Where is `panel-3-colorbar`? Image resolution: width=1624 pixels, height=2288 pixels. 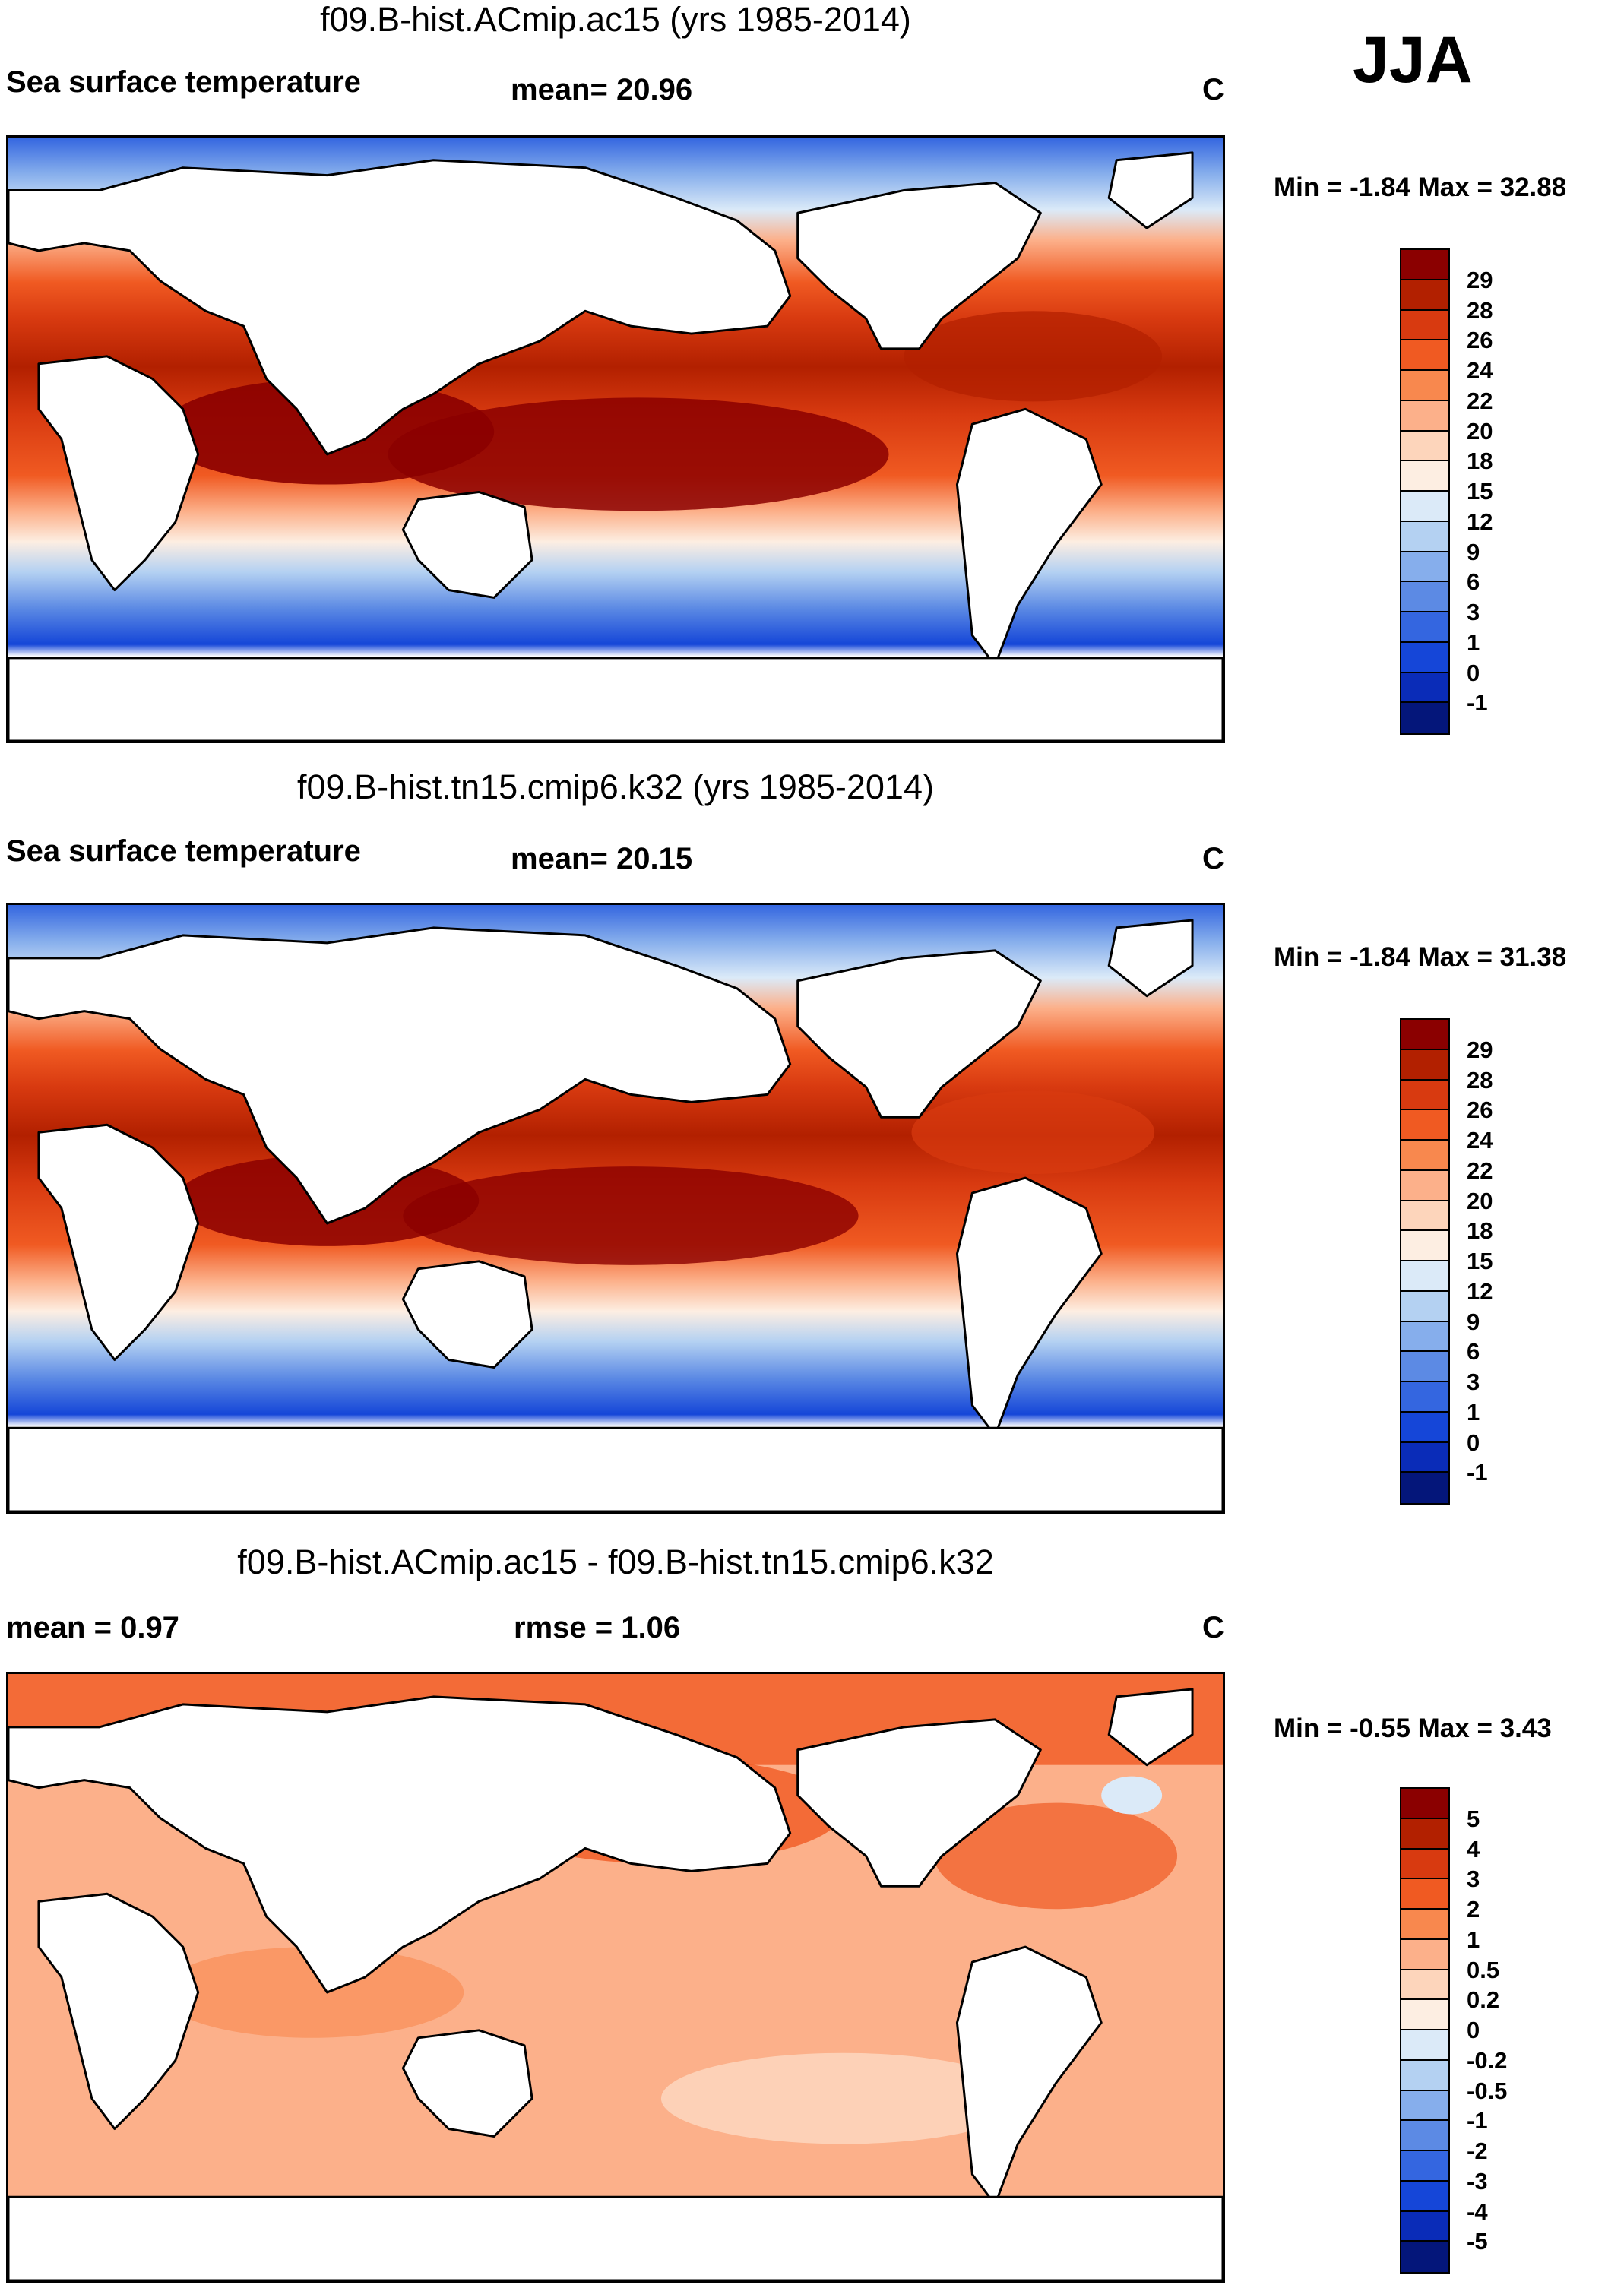 panel-3-colorbar is located at coordinates (1425, 2030).